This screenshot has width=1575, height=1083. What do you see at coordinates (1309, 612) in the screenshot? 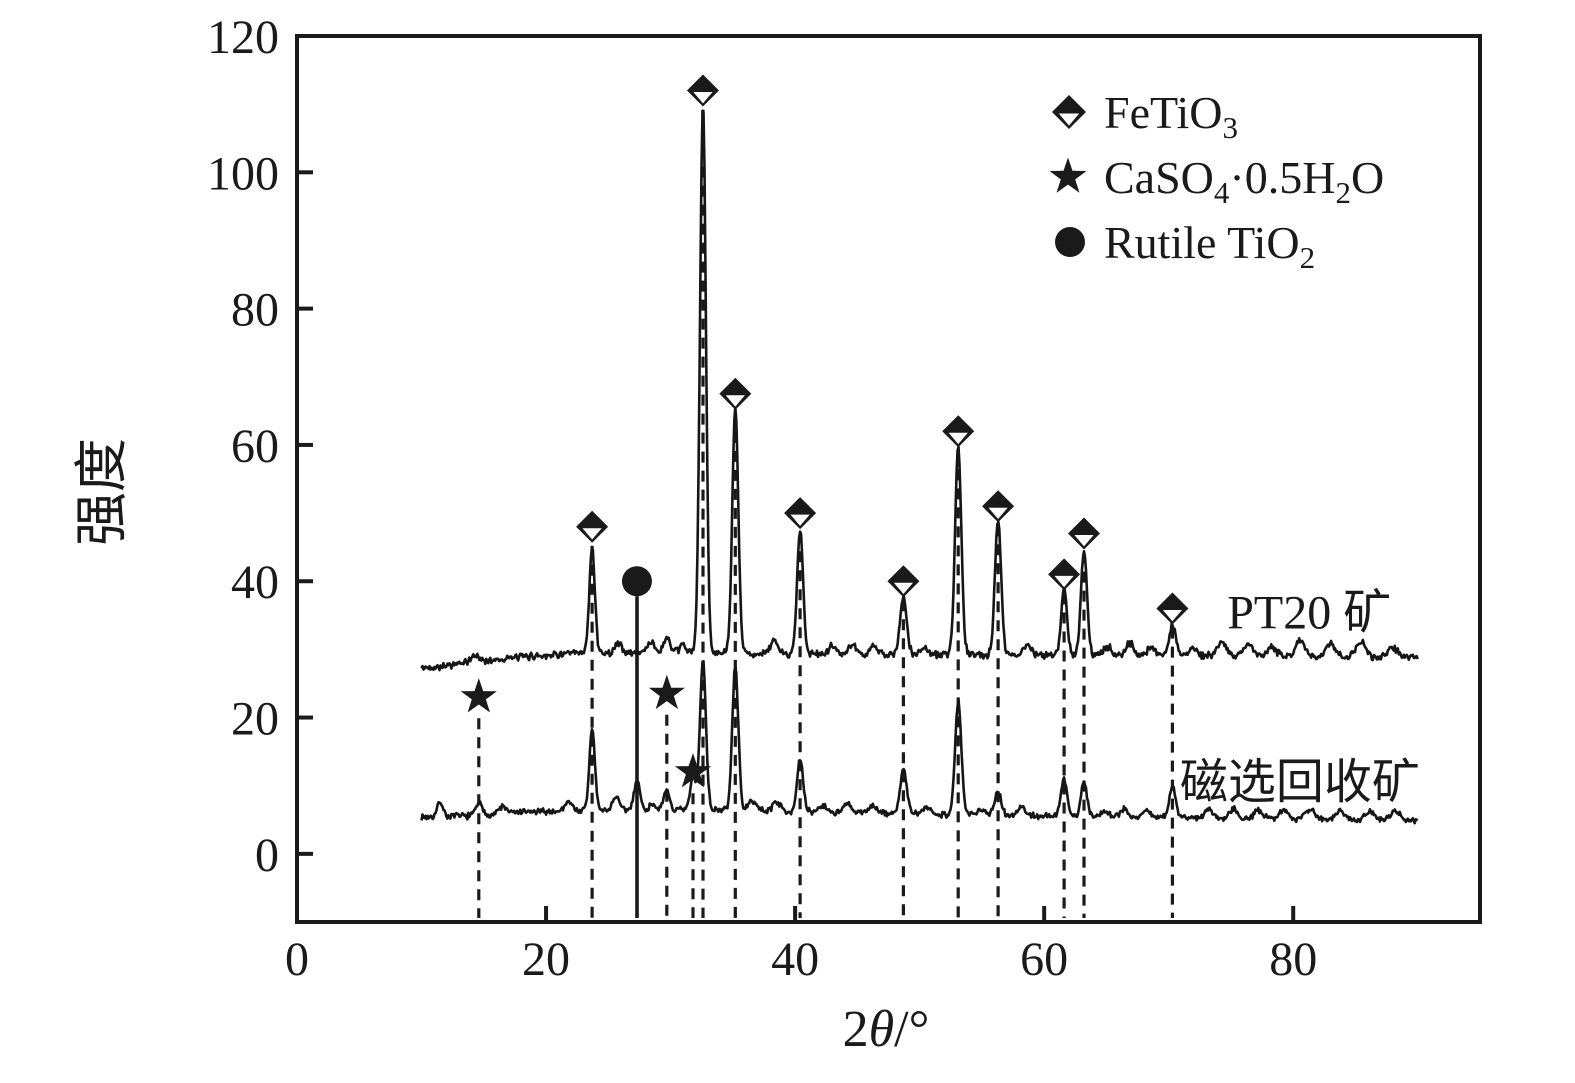
I see `label-pt20-ore: PT20 矿` at bounding box center [1309, 612].